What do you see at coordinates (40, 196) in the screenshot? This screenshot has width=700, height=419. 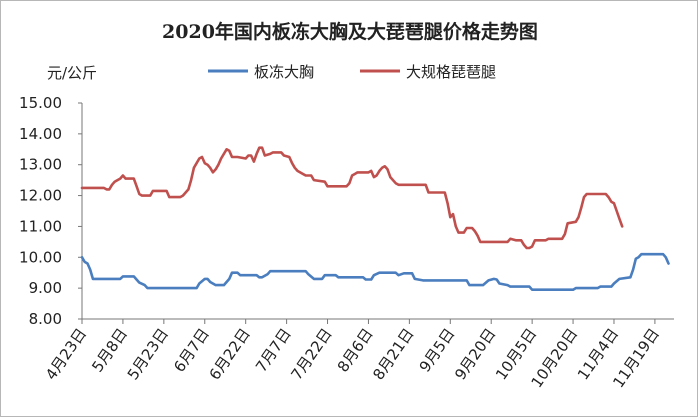 I see `y-tick-label: 12.00` at bounding box center [40, 196].